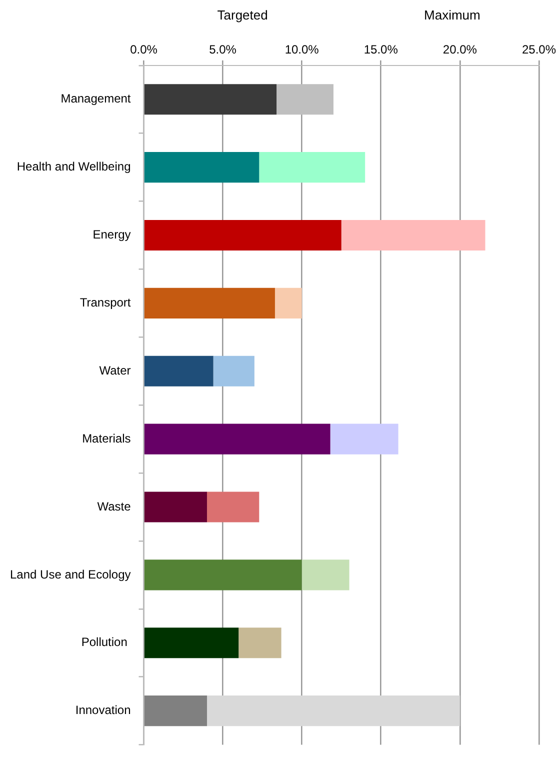  I want to click on y-tick-label: Management, so click(96, 99).